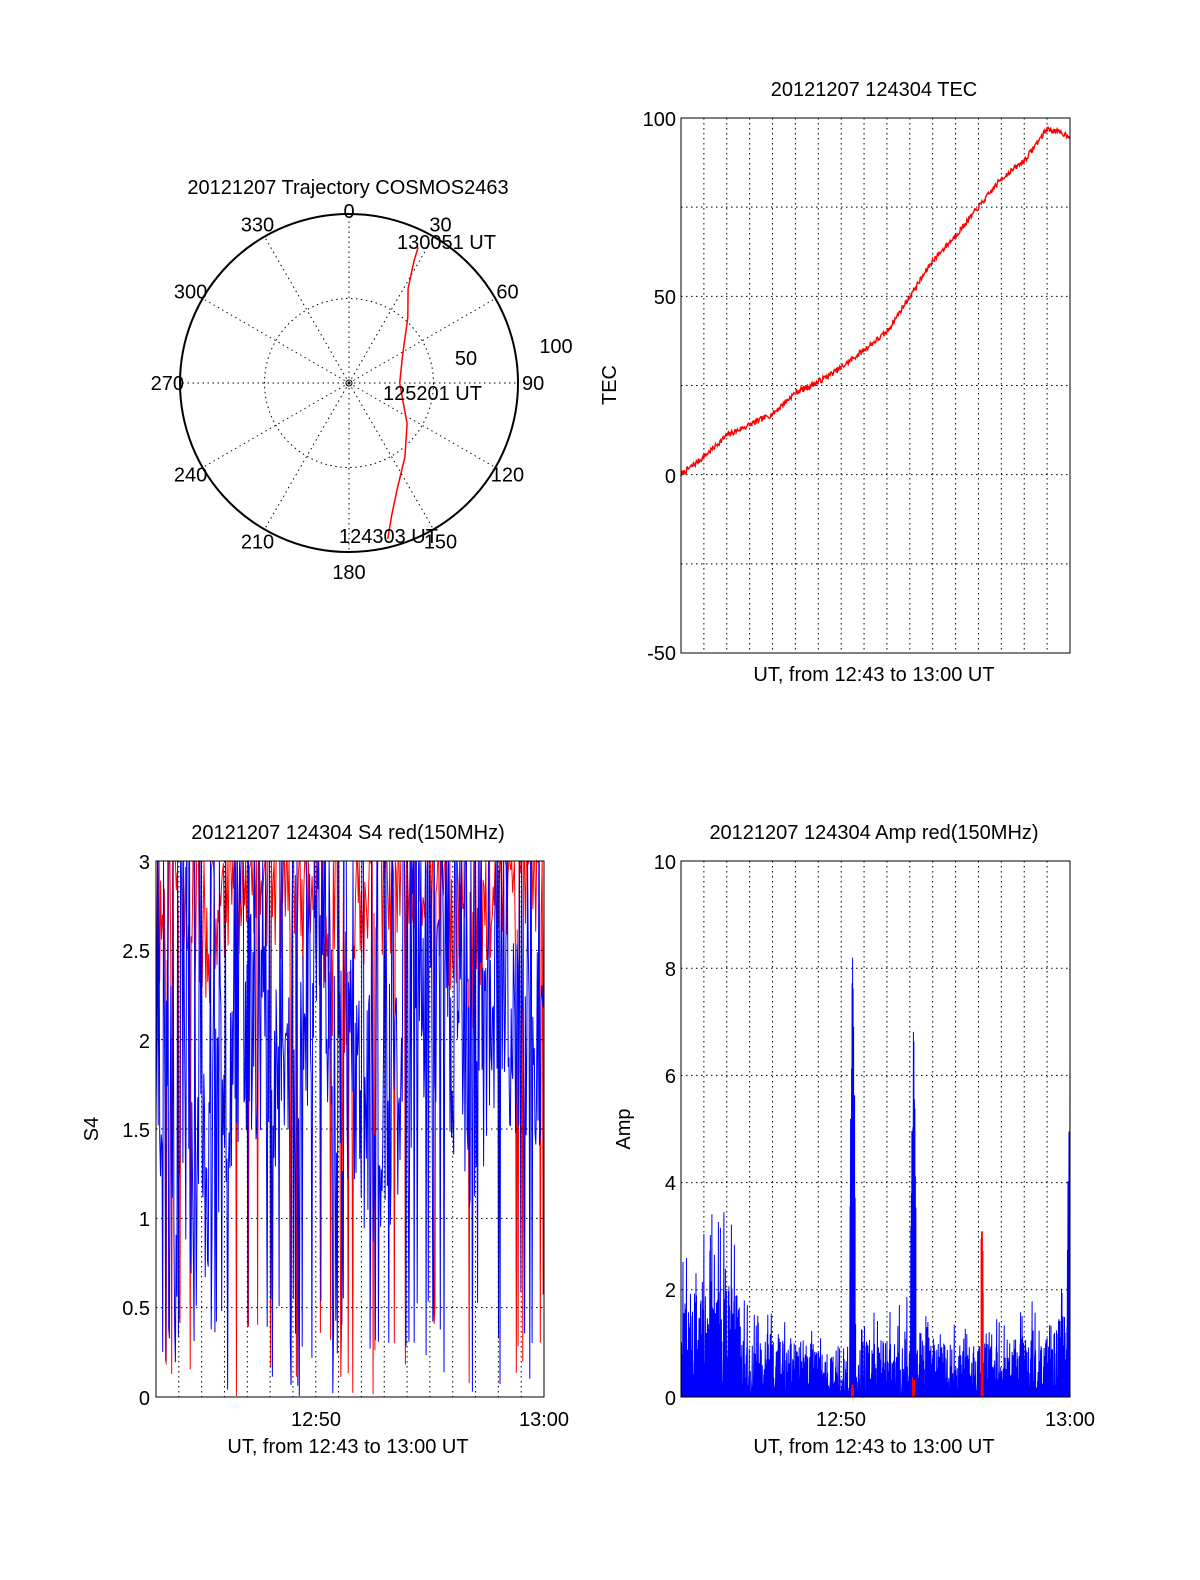  Describe the element at coordinates (661, 654) in the screenshot. I see `tec-ytick-neg50: -50` at that location.